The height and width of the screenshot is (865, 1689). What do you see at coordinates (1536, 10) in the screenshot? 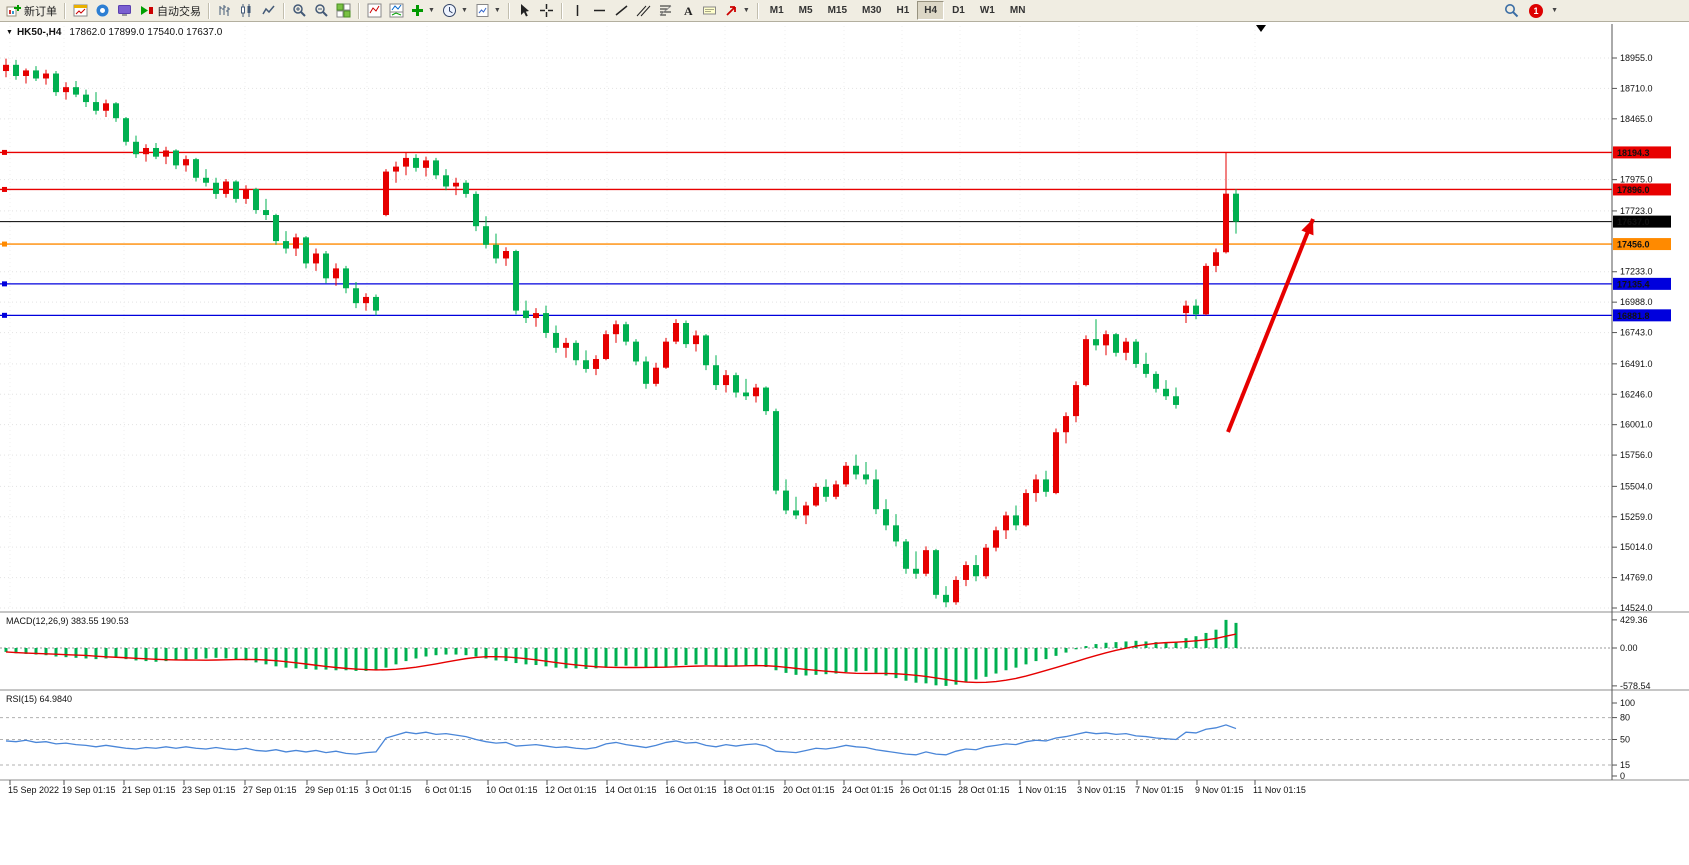
I see `notification-badge: 1` at bounding box center [1536, 10].